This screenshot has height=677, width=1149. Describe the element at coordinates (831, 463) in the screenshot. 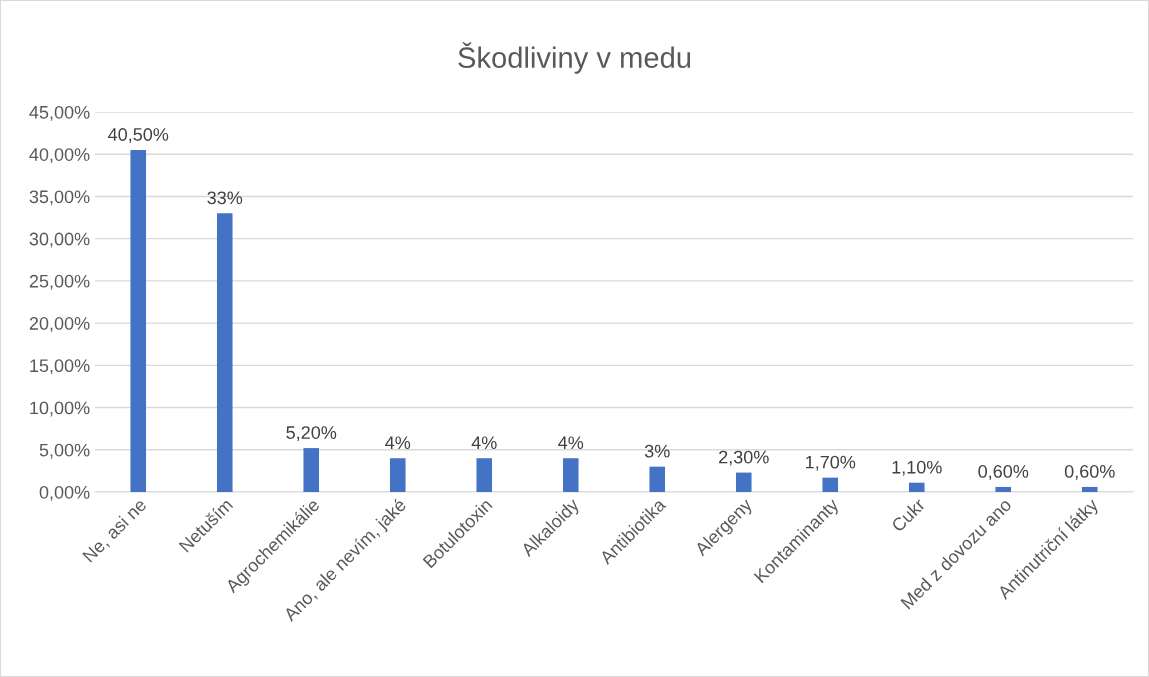

I see `data-label: 1,70%` at that location.